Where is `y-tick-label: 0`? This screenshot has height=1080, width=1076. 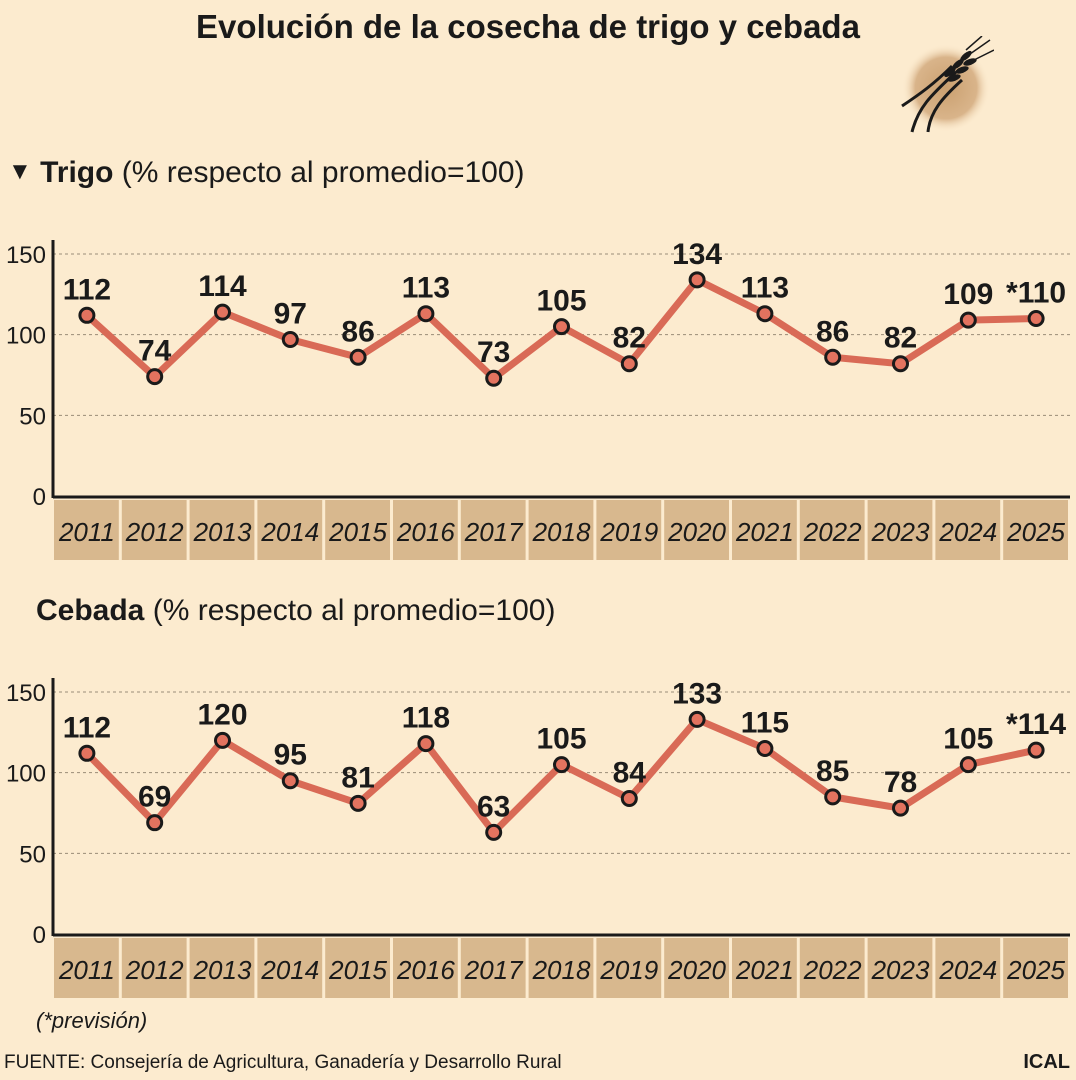 y-tick-label: 0 is located at coordinates (39, 935).